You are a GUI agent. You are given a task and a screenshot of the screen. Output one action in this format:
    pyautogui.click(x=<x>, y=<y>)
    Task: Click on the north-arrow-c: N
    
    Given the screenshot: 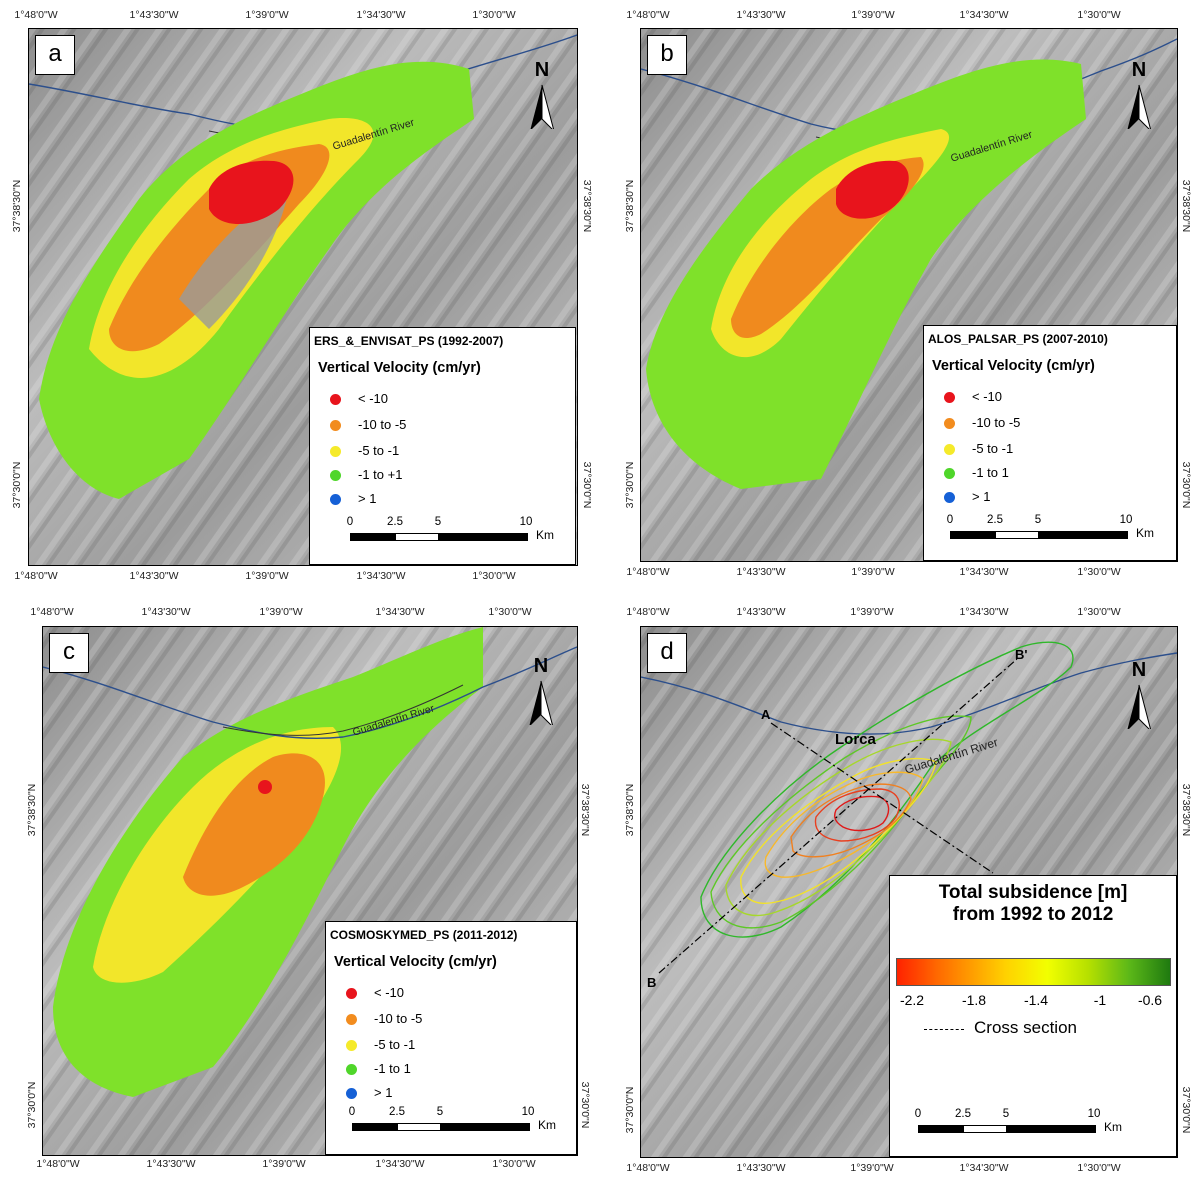 What is the action you would take?
    pyautogui.click(x=541, y=690)
    